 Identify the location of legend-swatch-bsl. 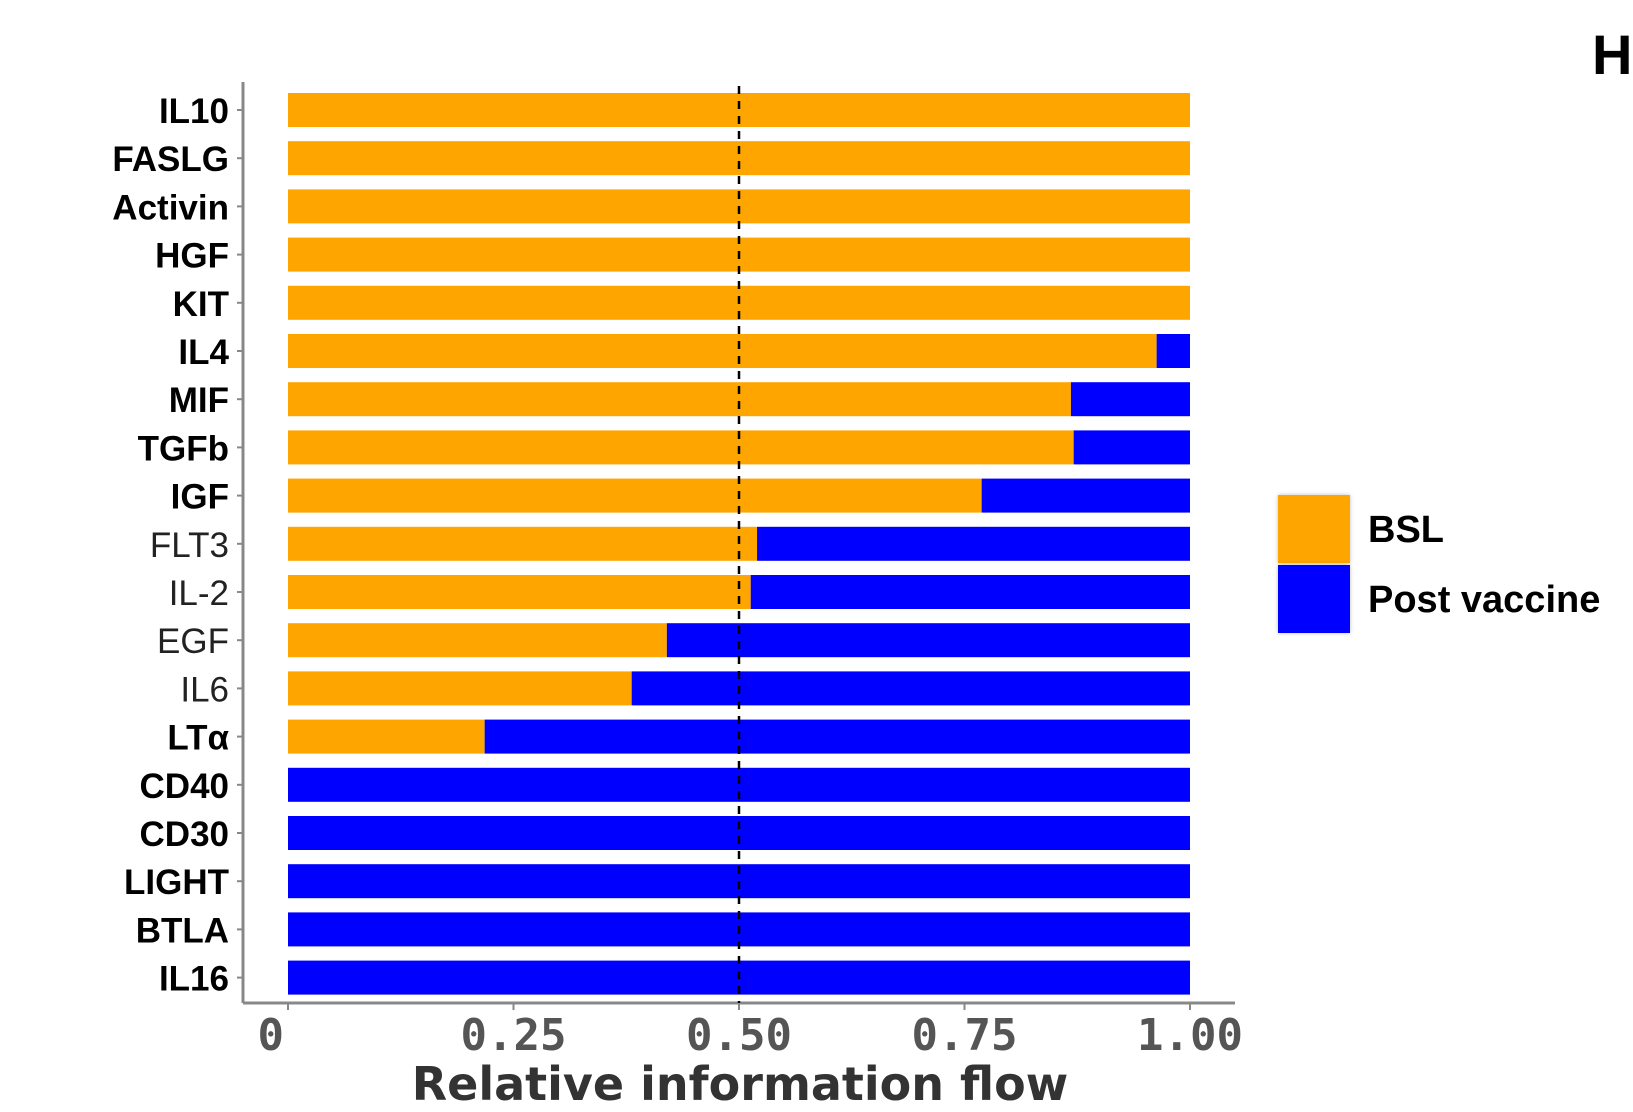
(1314, 529).